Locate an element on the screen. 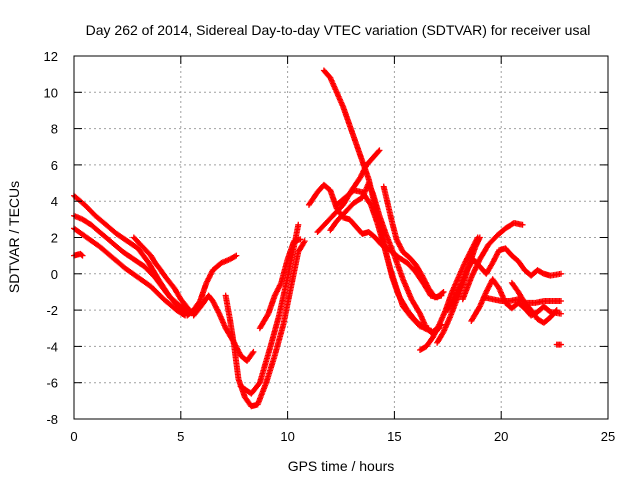 The width and height of the screenshot is (640, 480). x-axis-title: GPS time / hours is located at coordinates (341, 466).